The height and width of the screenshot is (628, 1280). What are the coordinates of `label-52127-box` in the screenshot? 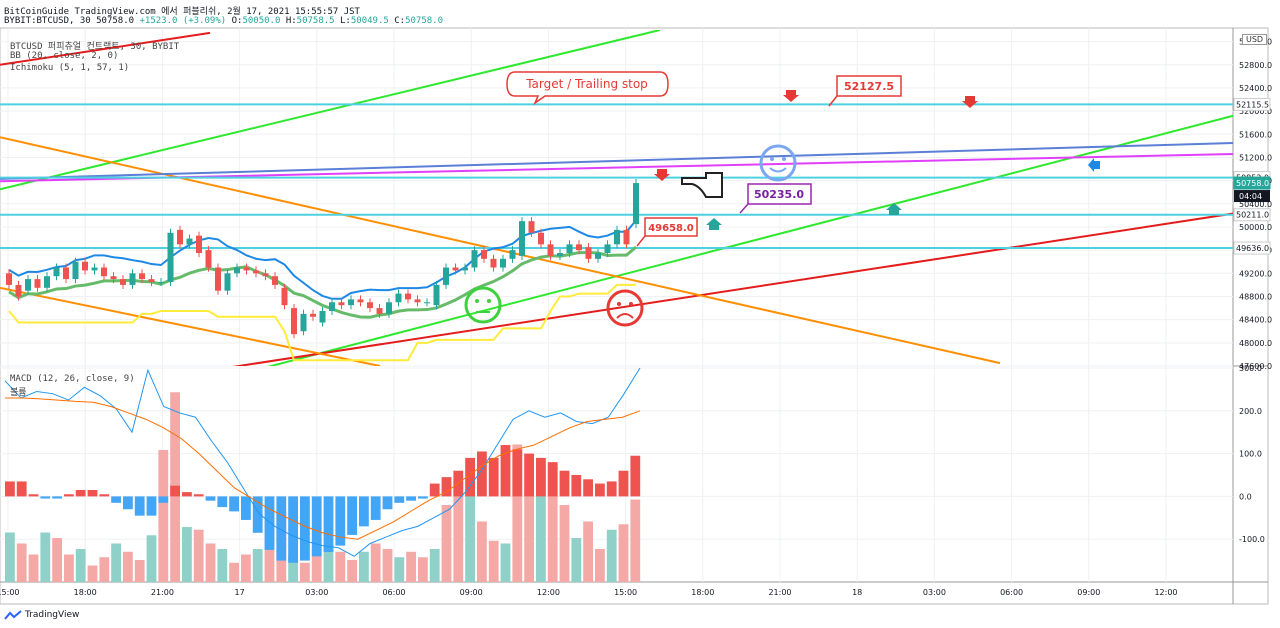 It's located at (869, 86).